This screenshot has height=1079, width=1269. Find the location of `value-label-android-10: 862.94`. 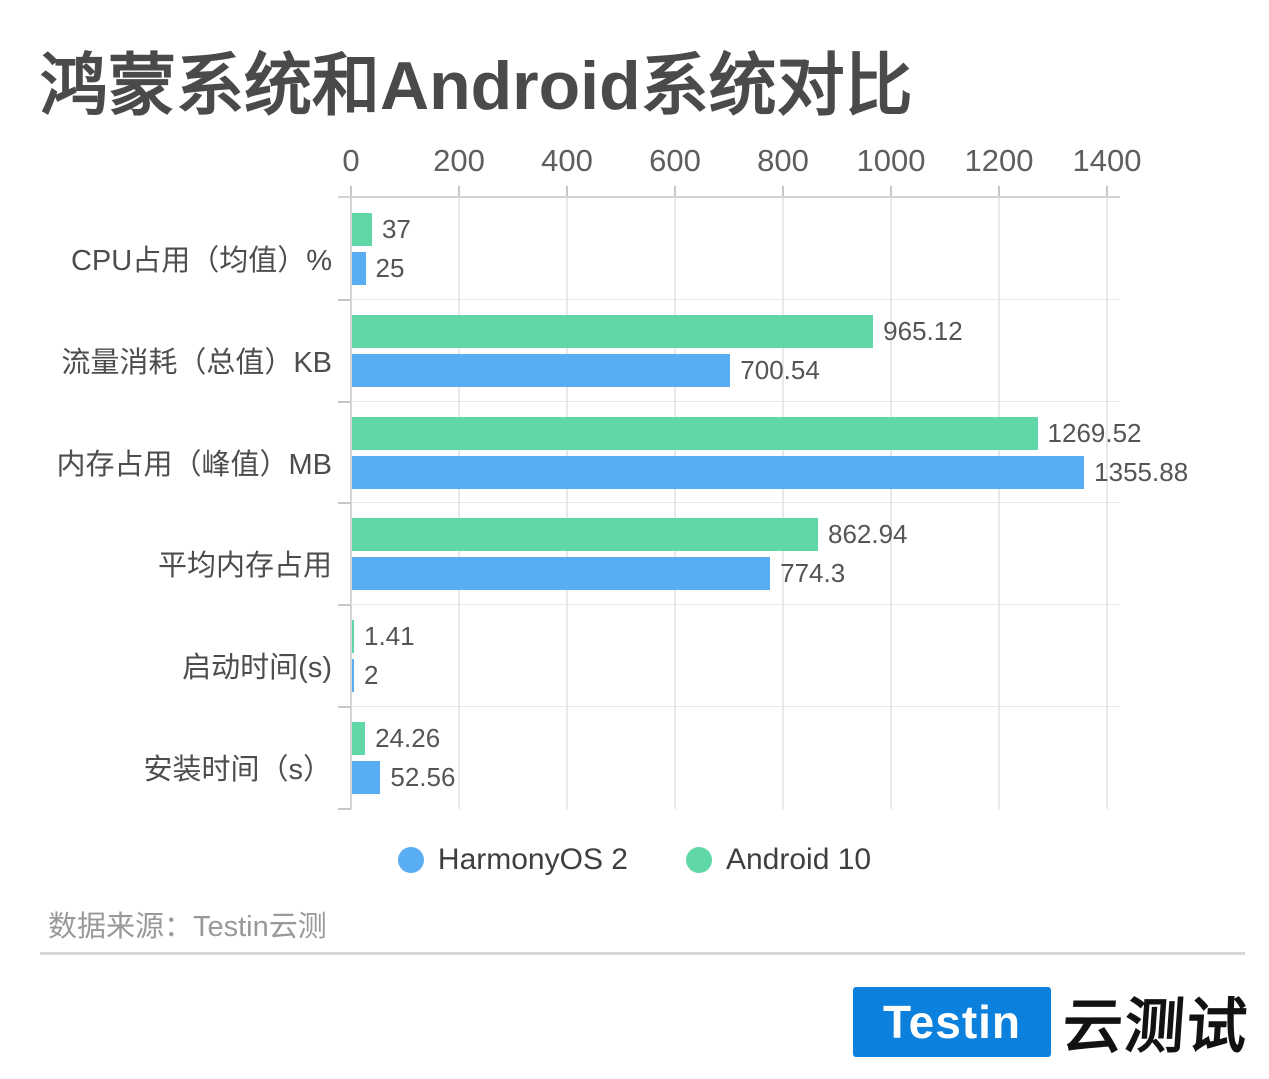

value-label-android-10: 862.94 is located at coordinates (867, 534).